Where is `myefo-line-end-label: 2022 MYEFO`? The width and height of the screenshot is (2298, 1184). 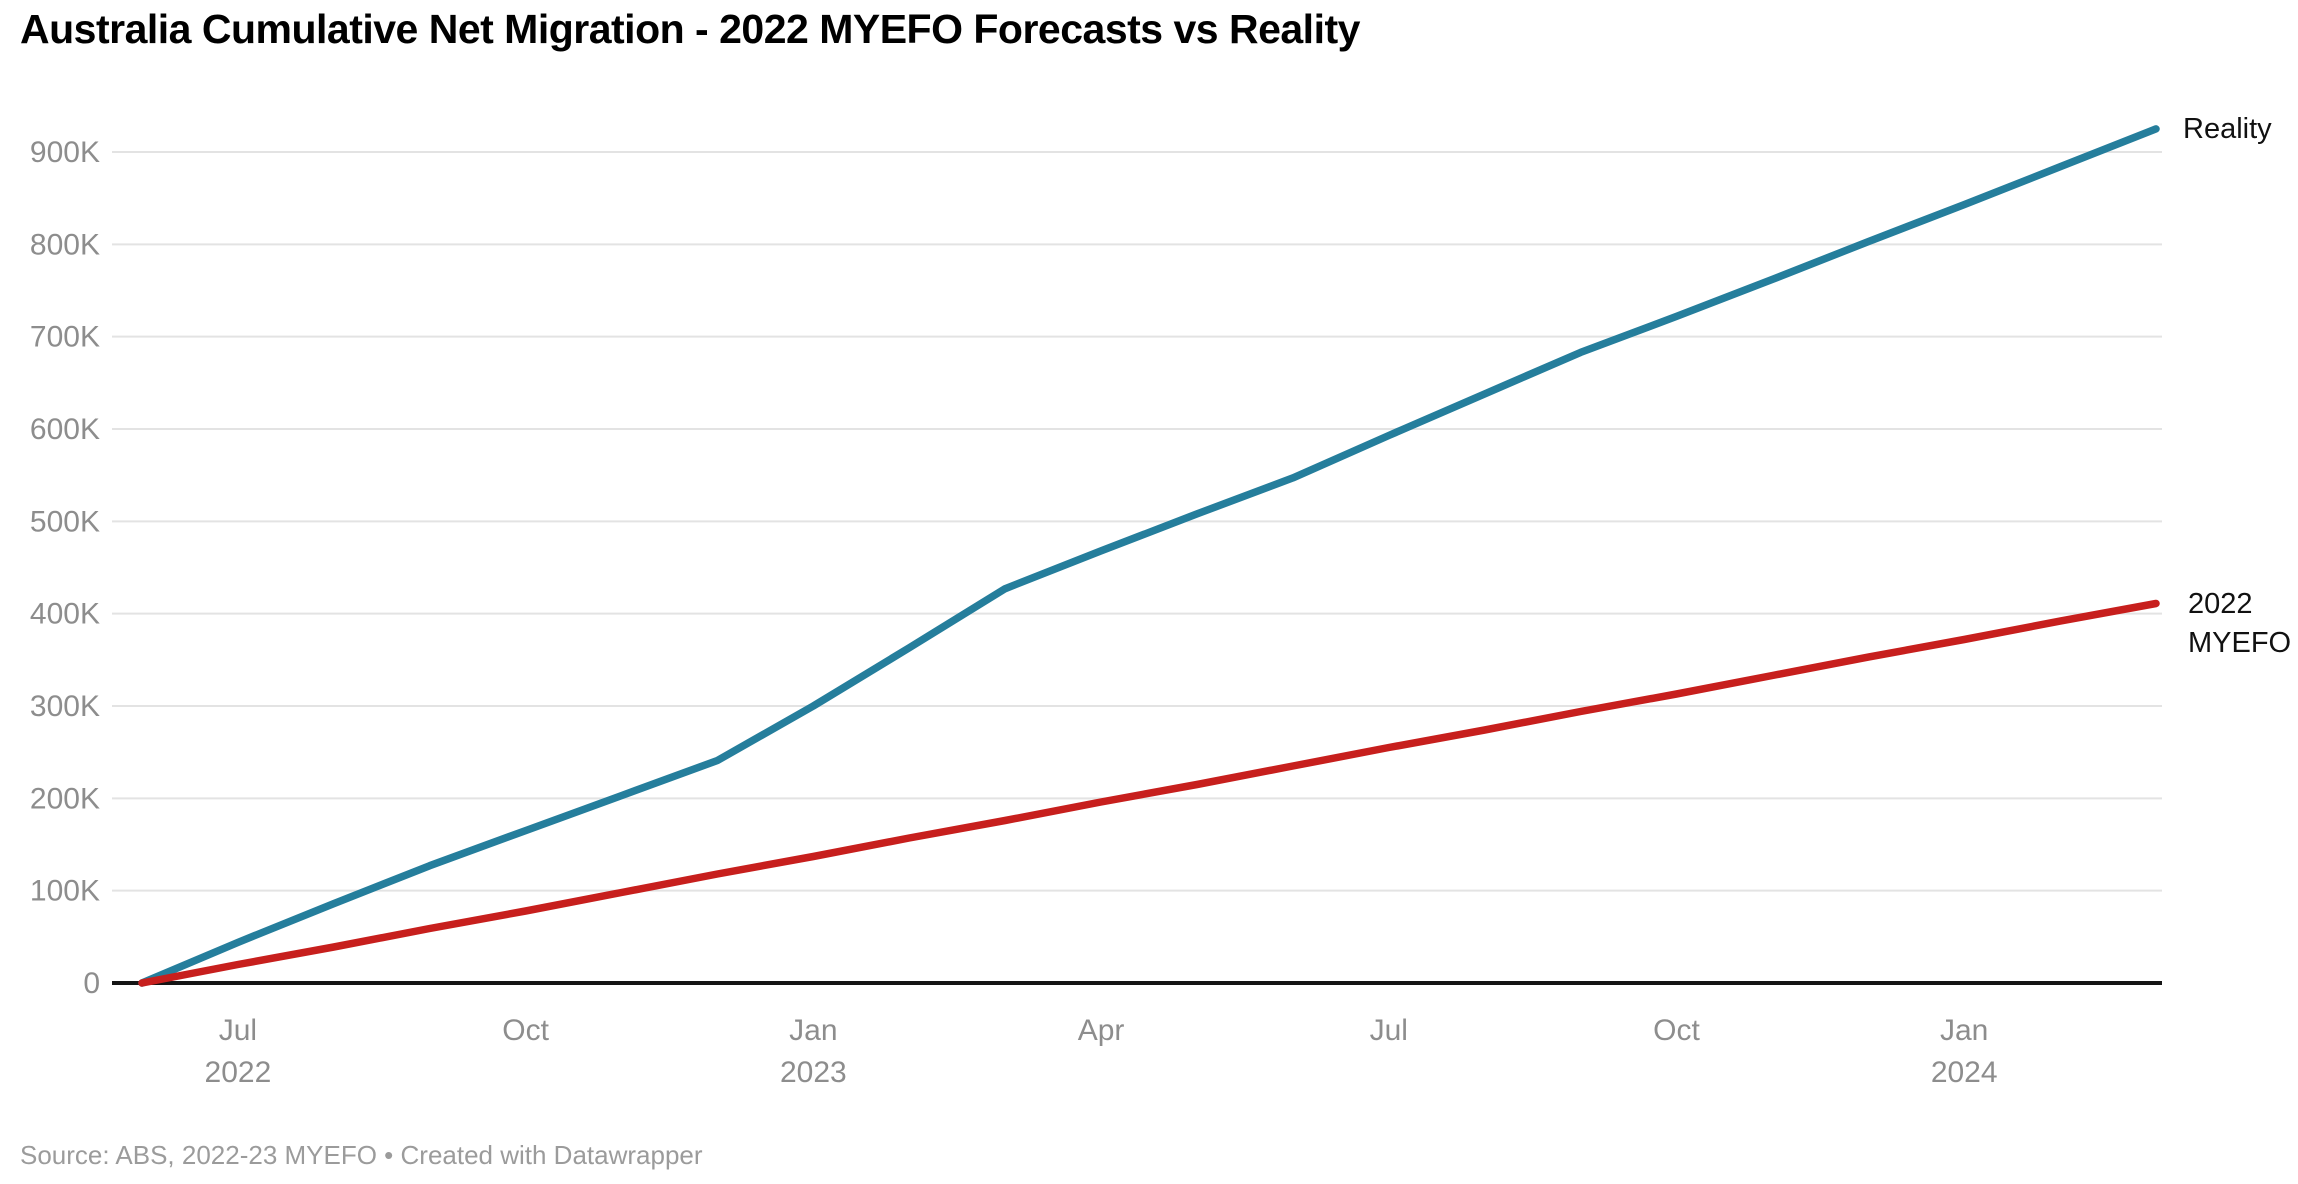
myefo-line-end-label: 2022 MYEFO is located at coordinates (2240, 624).